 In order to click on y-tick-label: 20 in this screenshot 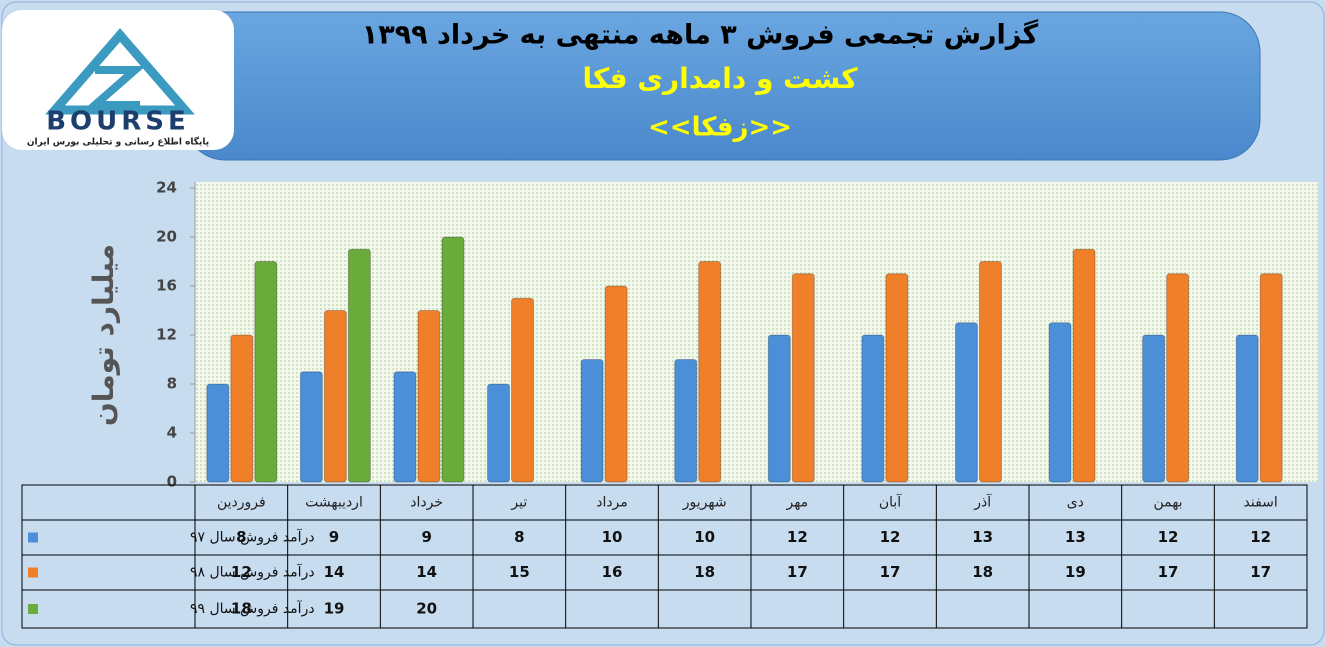, I will do `click(166, 237)`.